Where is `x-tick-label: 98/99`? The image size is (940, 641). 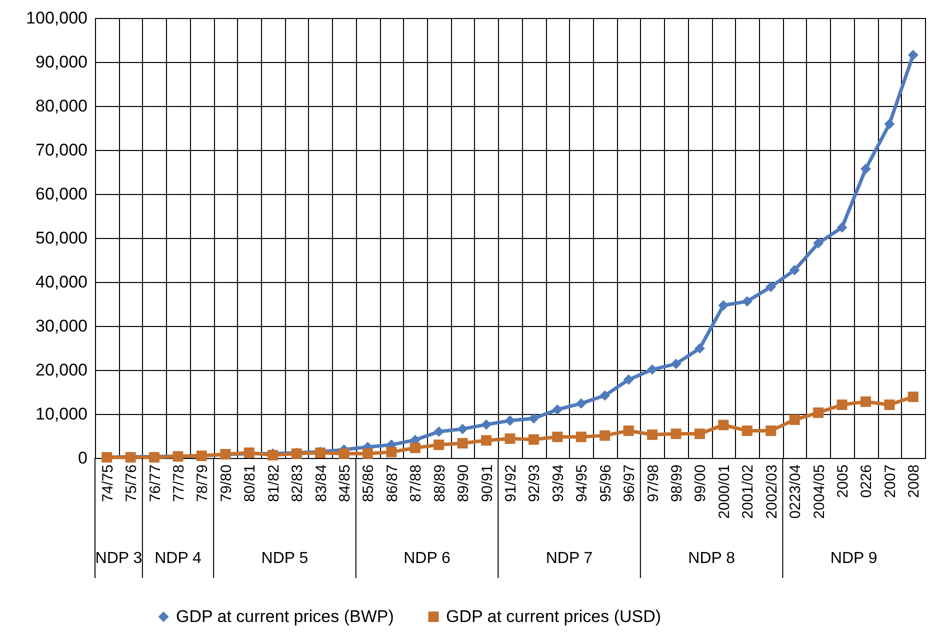 x-tick-label: 98/99 is located at coordinates (677, 483).